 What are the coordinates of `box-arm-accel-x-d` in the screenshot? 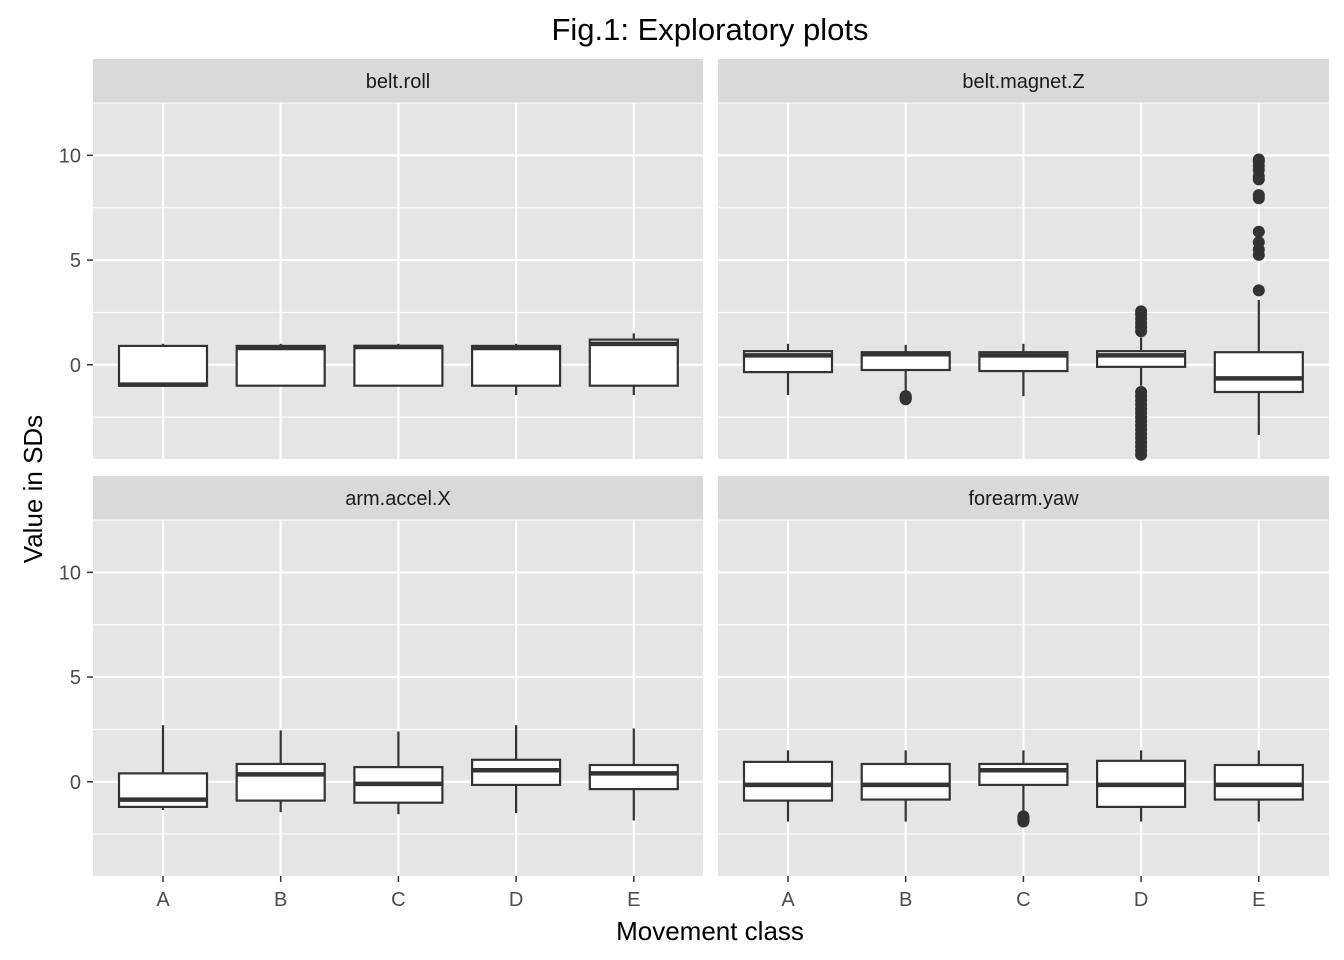 It's located at (516, 769).